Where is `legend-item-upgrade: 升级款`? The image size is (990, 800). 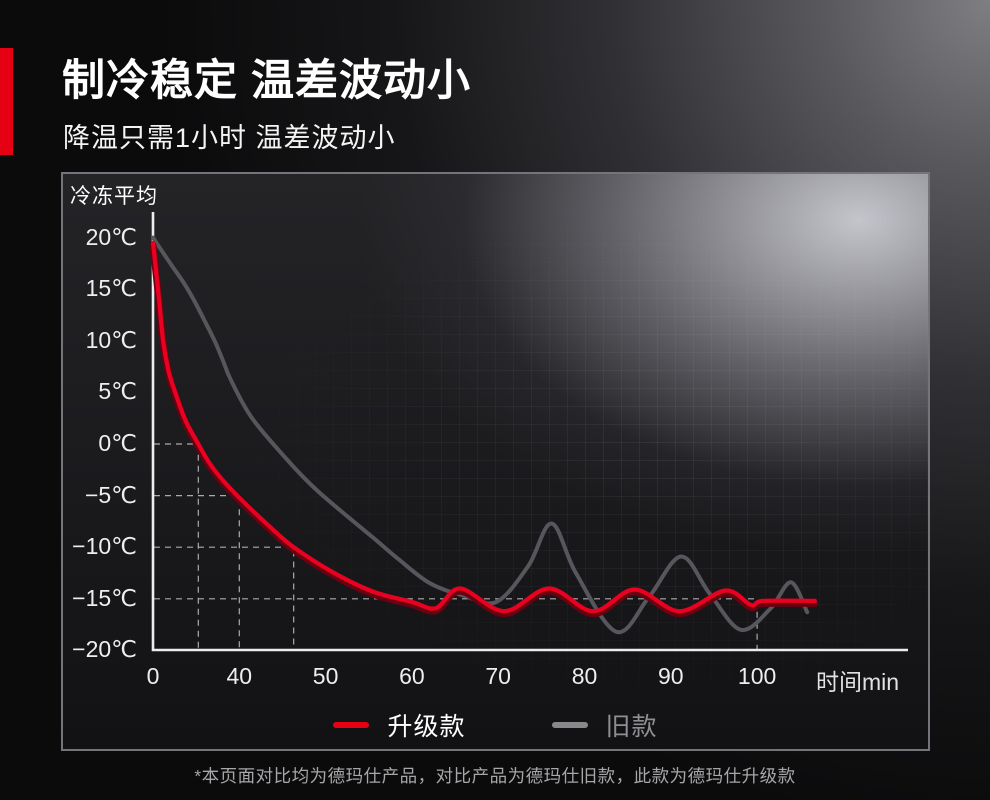
legend-item-upgrade: 升级款 is located at coordinates (399, 725).